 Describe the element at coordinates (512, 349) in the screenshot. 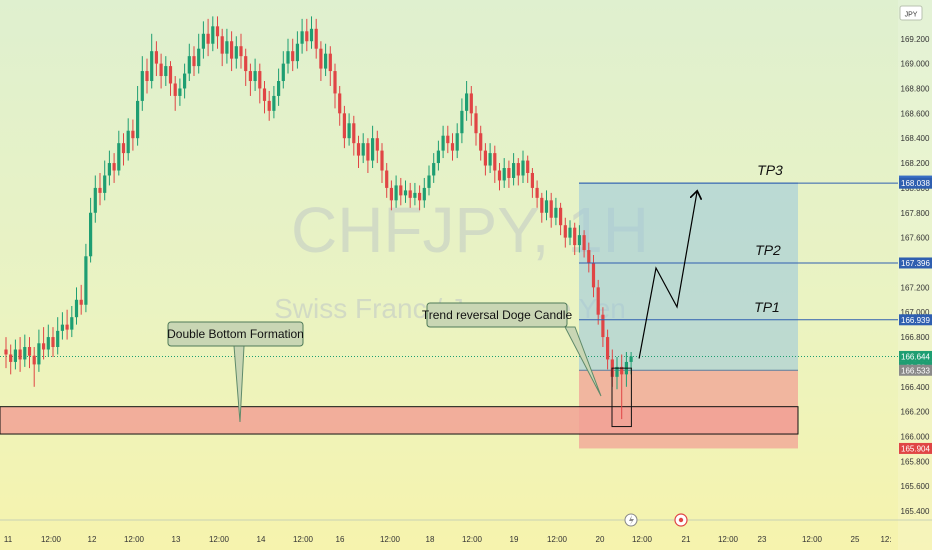

I see `doji-callout: Trend reversal Doge Candle` at that location.